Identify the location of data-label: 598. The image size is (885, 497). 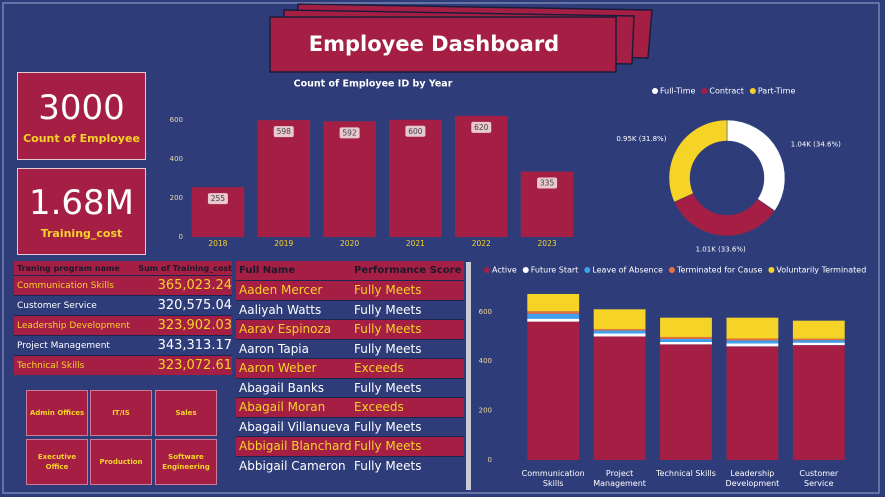
(284, 131).